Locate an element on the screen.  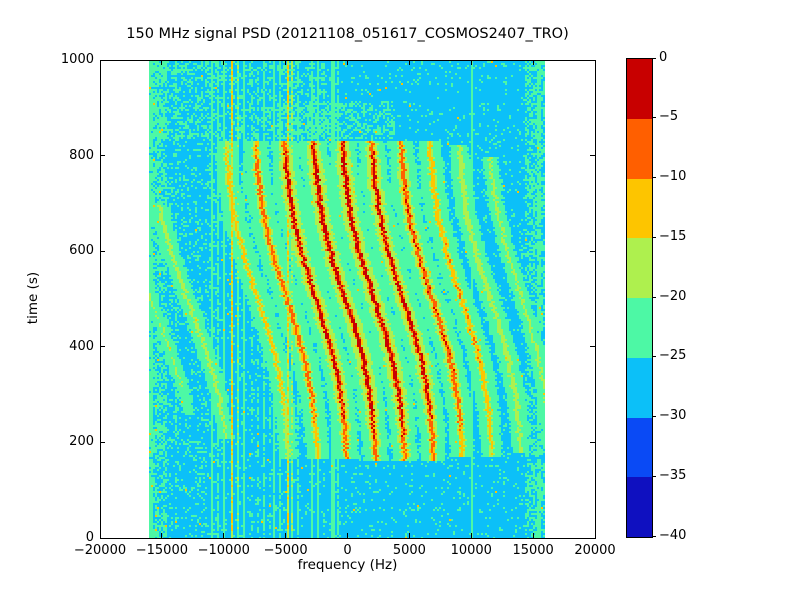
y-tick-label: 600 is located at coordinates (81, 251).